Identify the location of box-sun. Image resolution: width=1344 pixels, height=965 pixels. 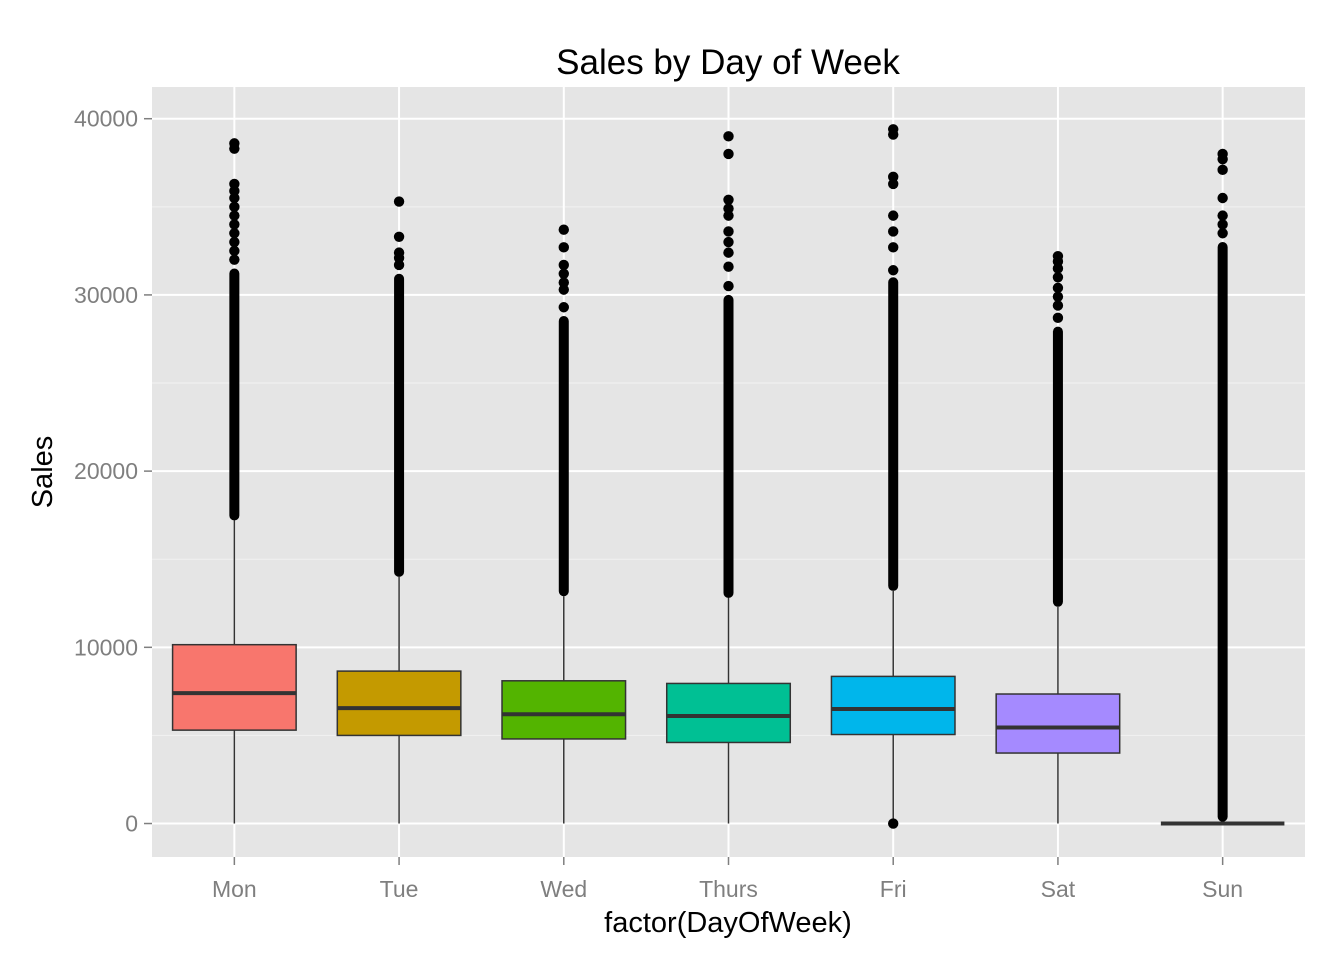
(1222, 487).